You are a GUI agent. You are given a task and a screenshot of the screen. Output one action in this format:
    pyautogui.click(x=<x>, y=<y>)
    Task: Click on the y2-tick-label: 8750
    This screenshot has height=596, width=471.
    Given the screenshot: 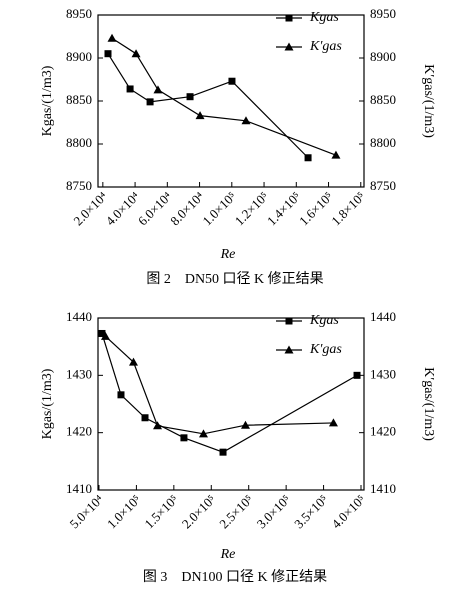 What is the action you would take?
    pyautogui.click(x=383, y=185)
    